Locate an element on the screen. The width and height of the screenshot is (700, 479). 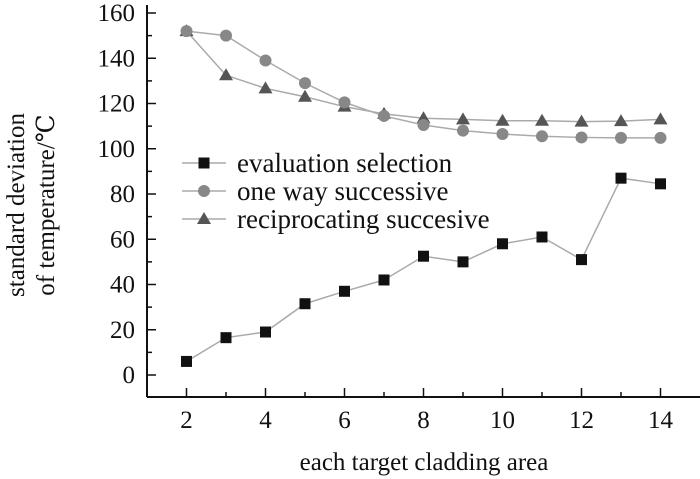
legend-label: one way successive is located at coordinates (342, 191).